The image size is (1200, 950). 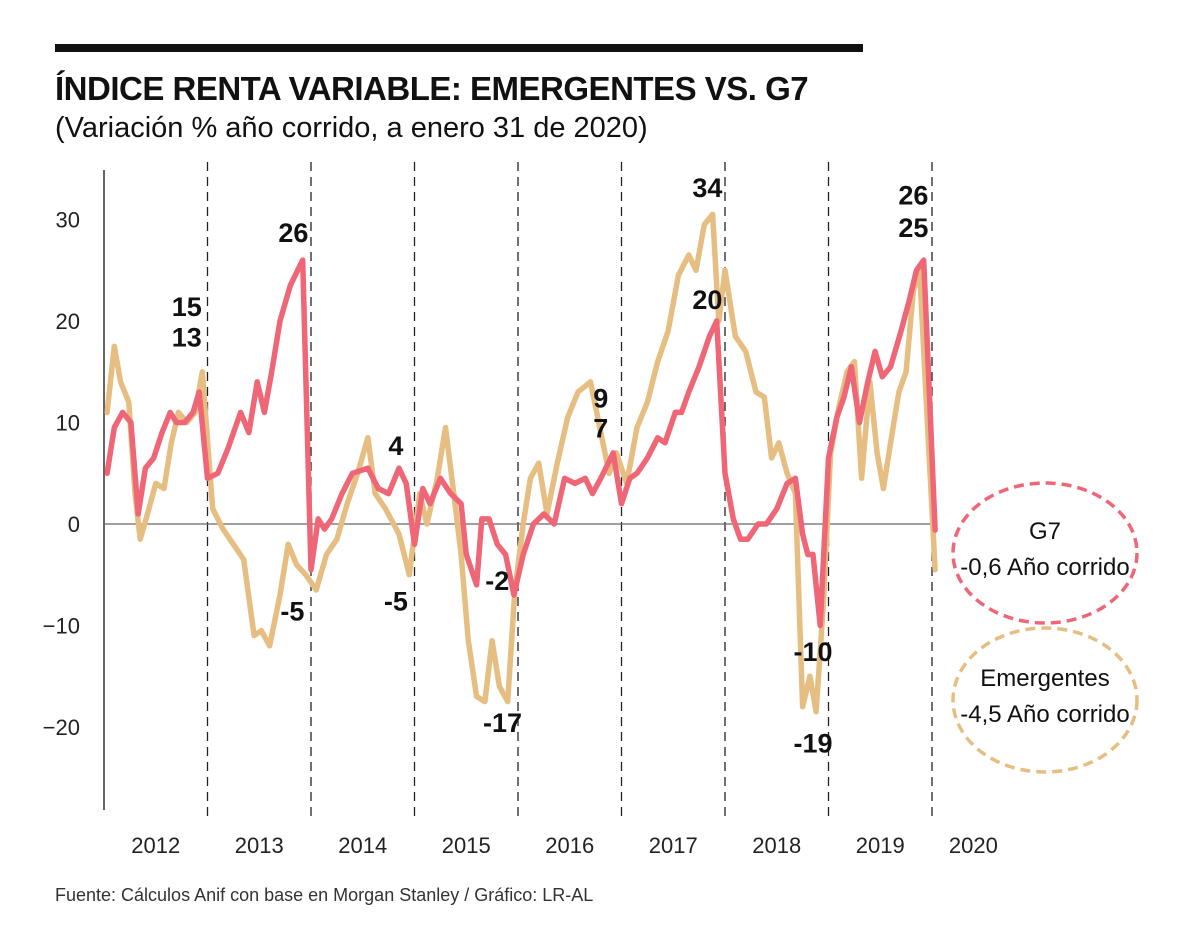 I want to click on legend-series-value: -0,6 Año corrido, so click(x=1044, y=567).